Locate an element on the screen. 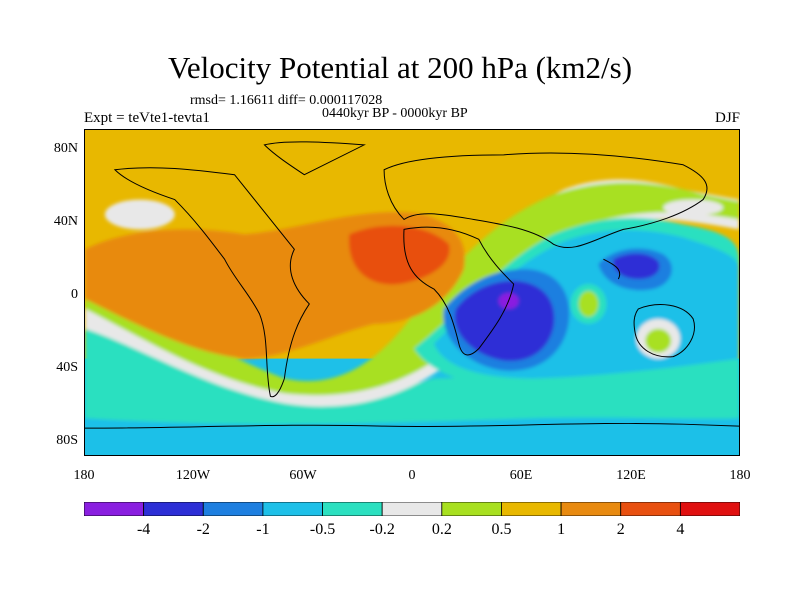 The width and height of the screenshot is (800, 600). map-title: Velocity Potential at 200 hPa (km2/s) is located at coordinates (400, 67).